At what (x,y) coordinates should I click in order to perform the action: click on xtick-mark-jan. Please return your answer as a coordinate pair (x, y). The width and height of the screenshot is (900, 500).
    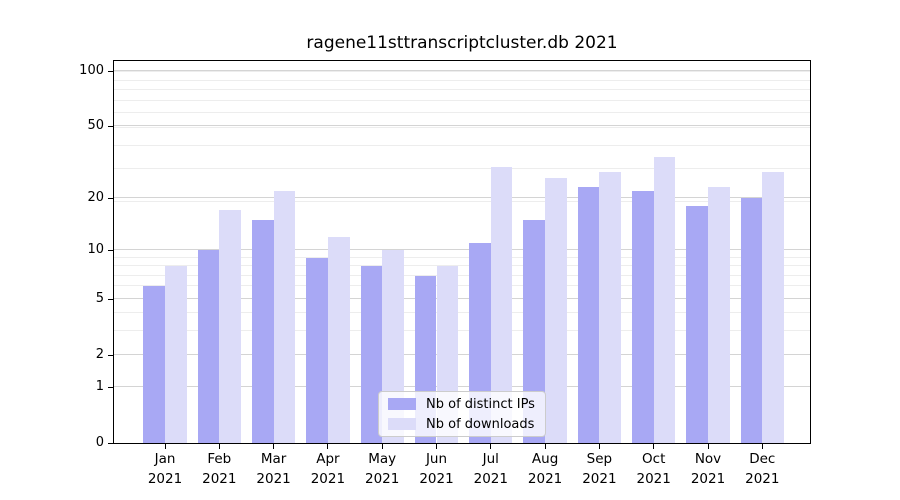
    Looking at the image, I should click on (165, 446).